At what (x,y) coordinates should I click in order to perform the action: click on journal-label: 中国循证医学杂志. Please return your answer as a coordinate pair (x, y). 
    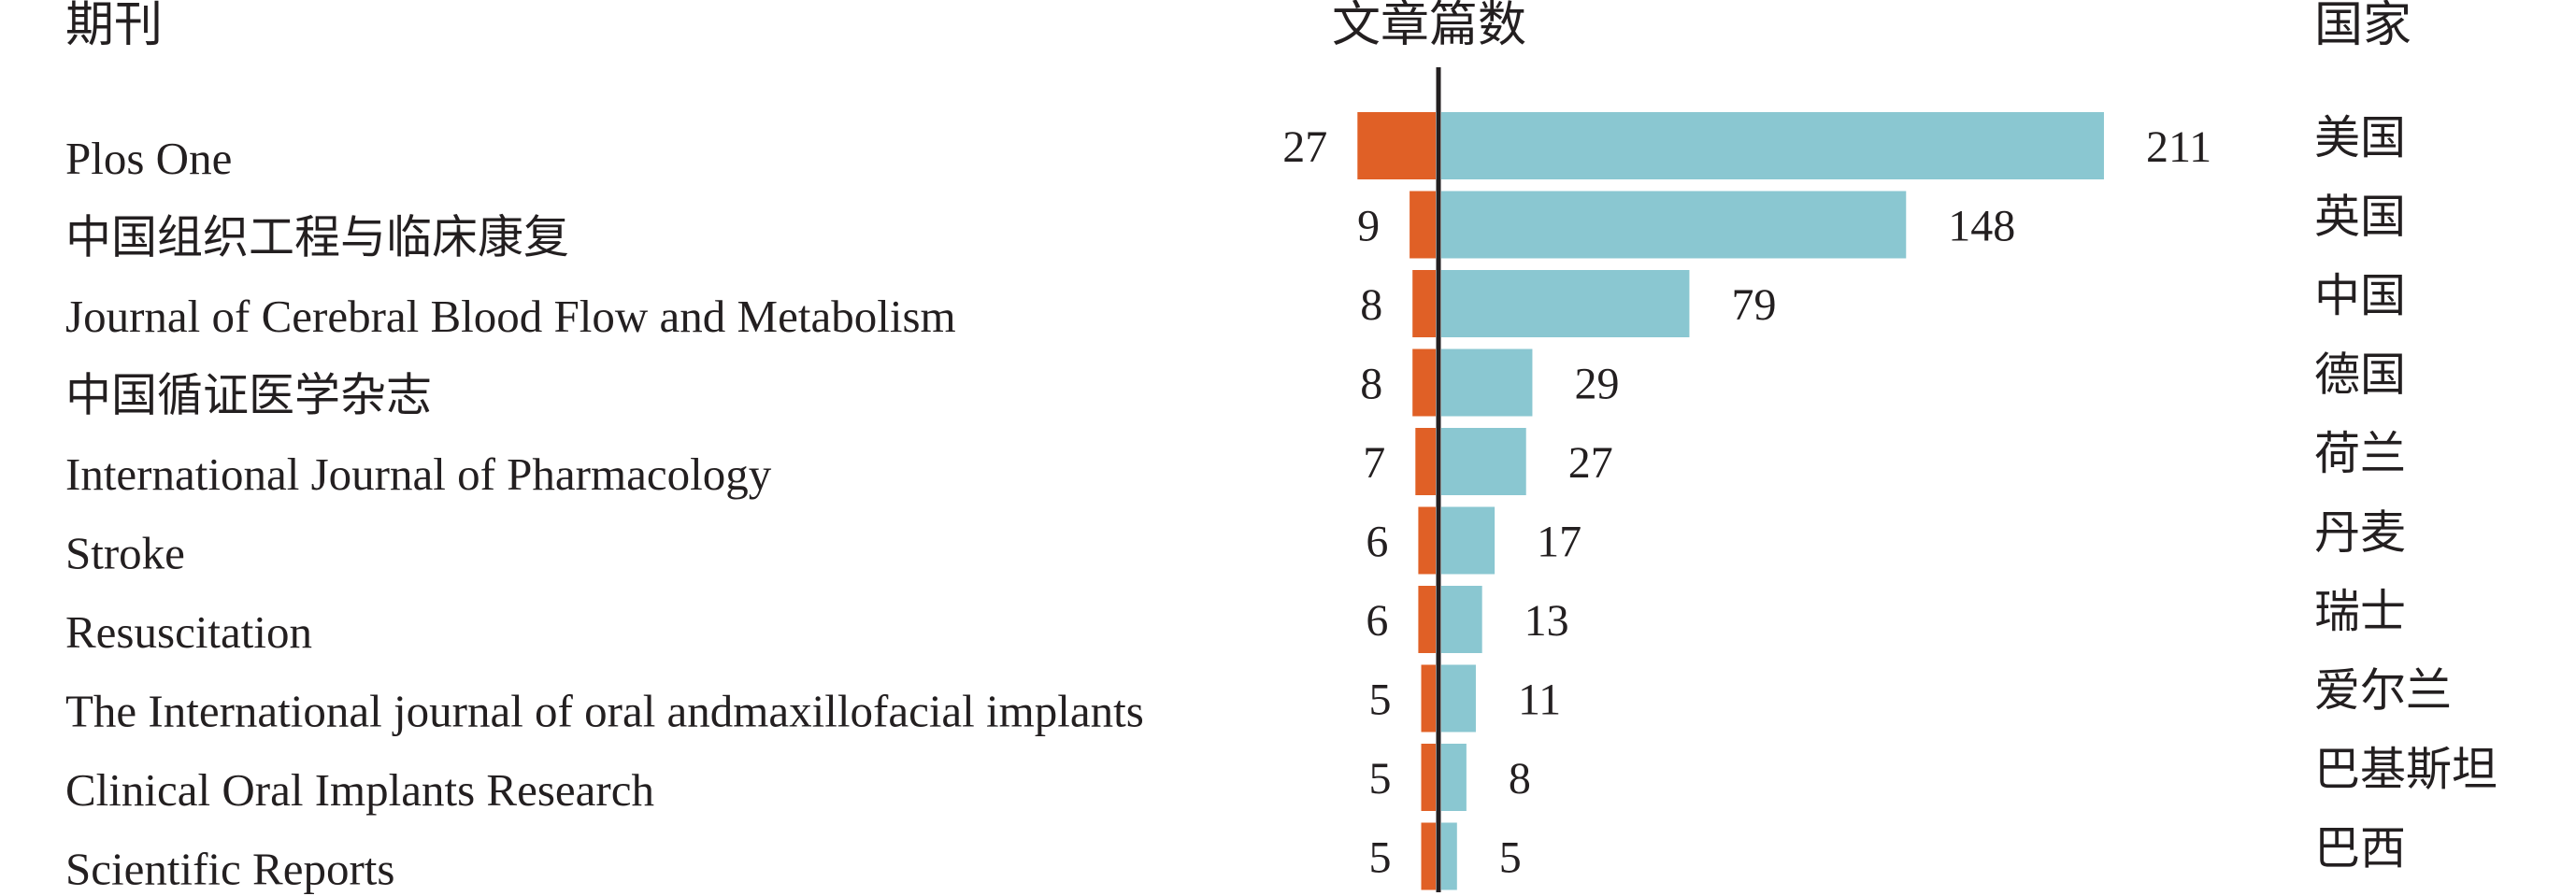
    Looking at the image, I should click on (248, 395).